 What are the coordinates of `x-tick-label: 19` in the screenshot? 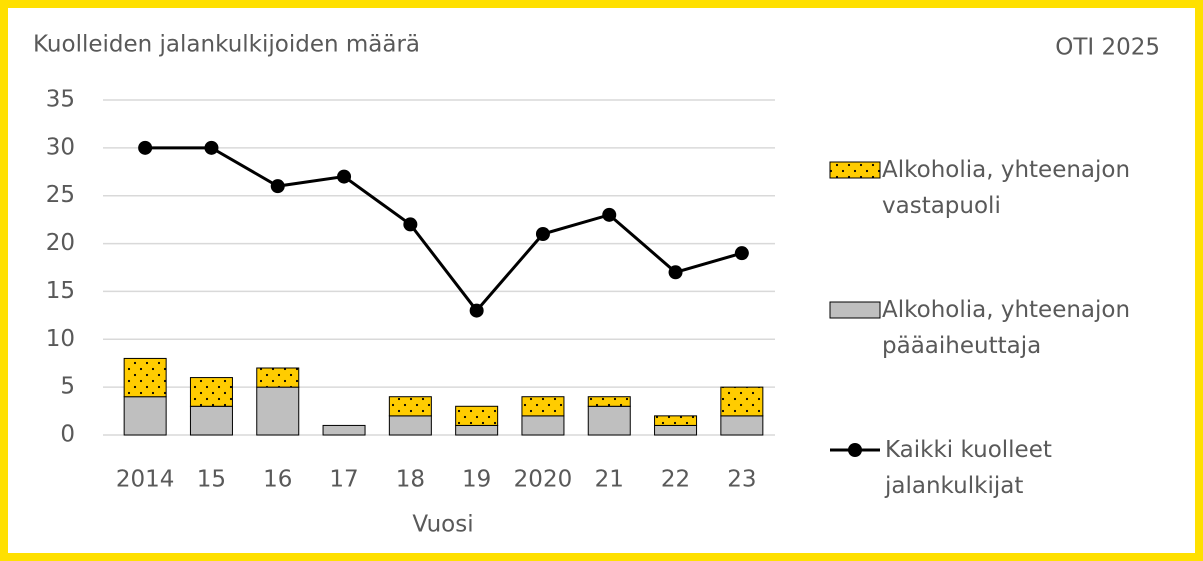 It's located at (476, 480).